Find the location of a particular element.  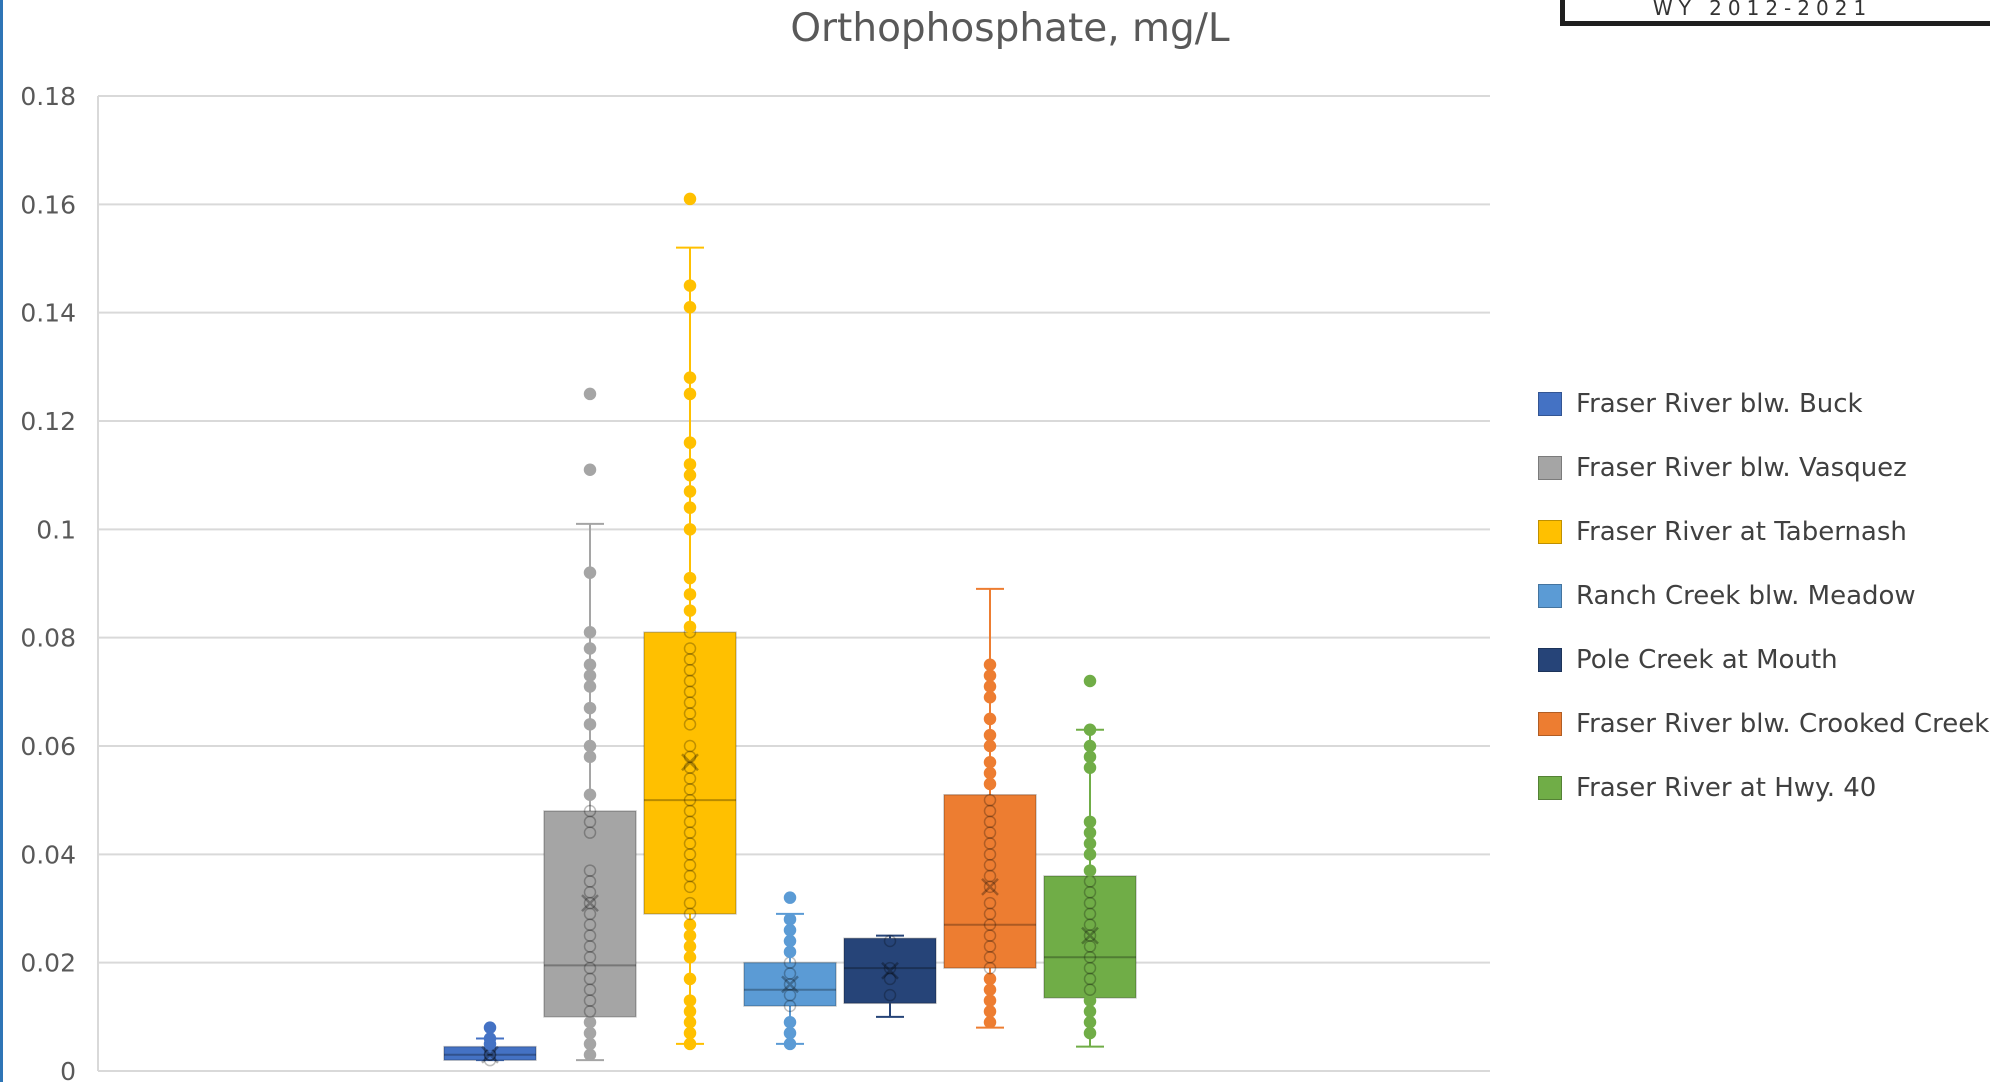

box-body is located at coordinates (790, 984).